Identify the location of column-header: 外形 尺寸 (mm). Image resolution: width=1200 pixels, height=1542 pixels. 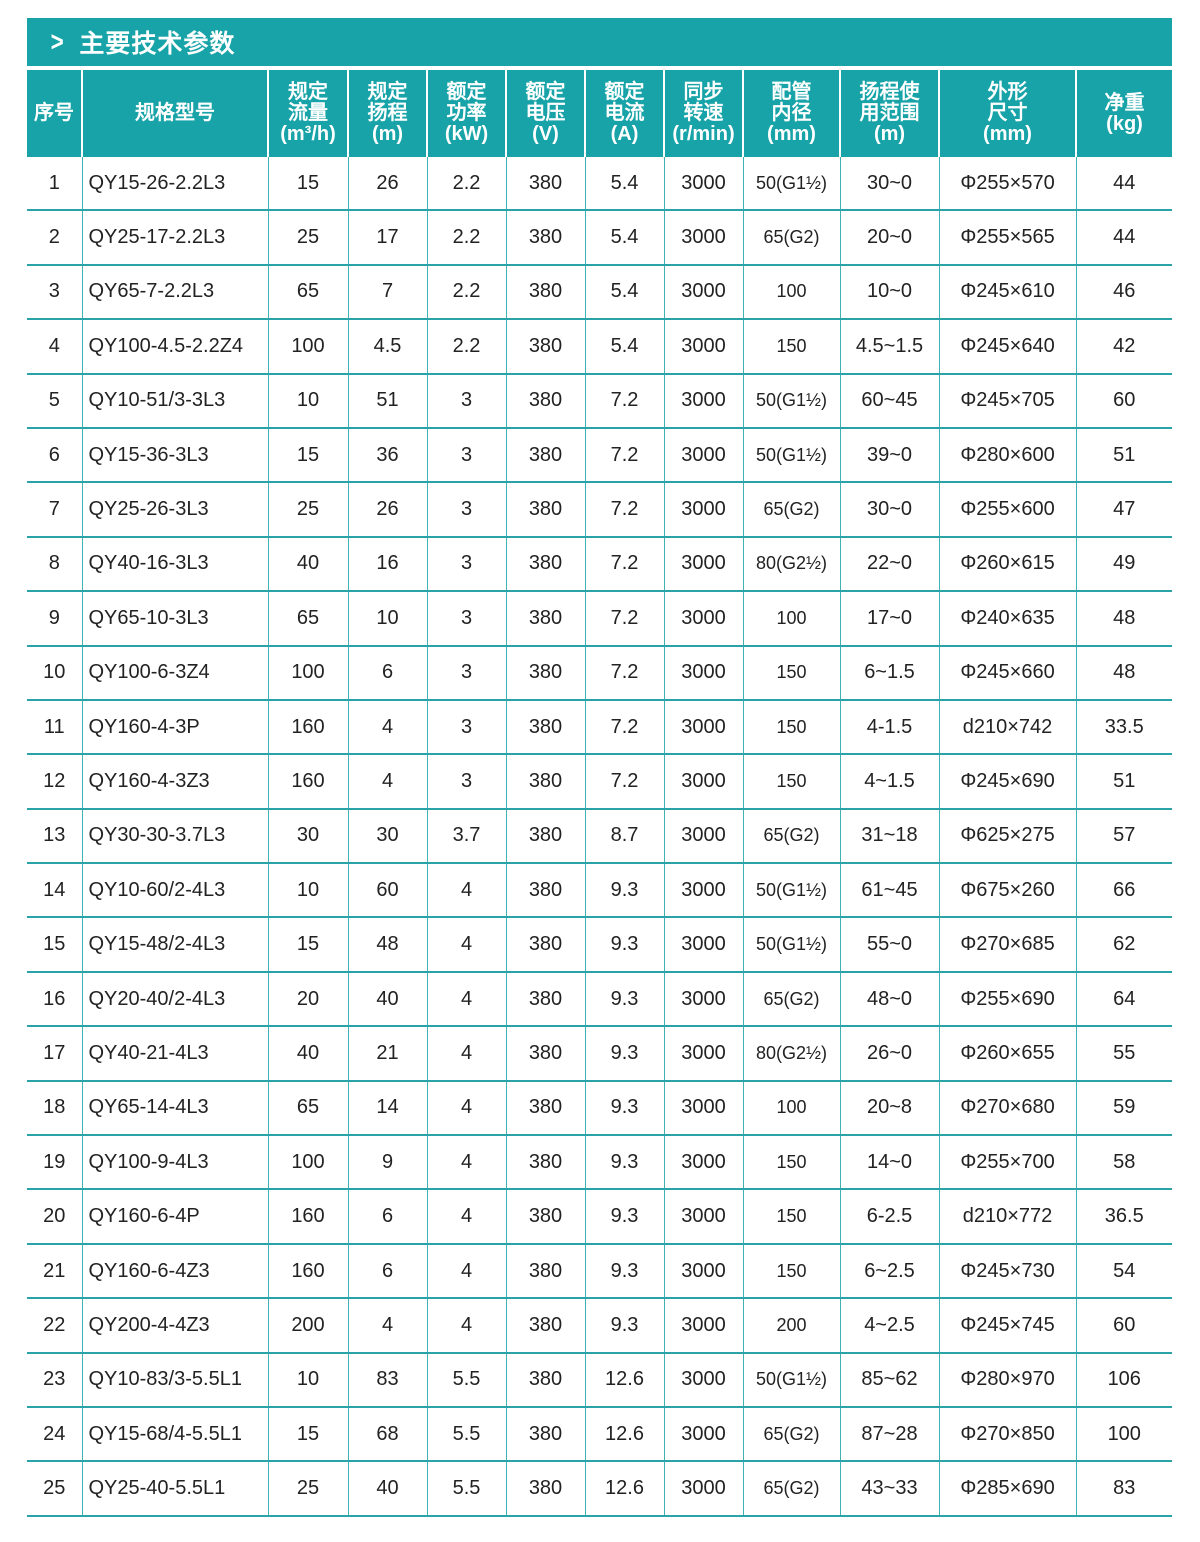
(1007, 113).